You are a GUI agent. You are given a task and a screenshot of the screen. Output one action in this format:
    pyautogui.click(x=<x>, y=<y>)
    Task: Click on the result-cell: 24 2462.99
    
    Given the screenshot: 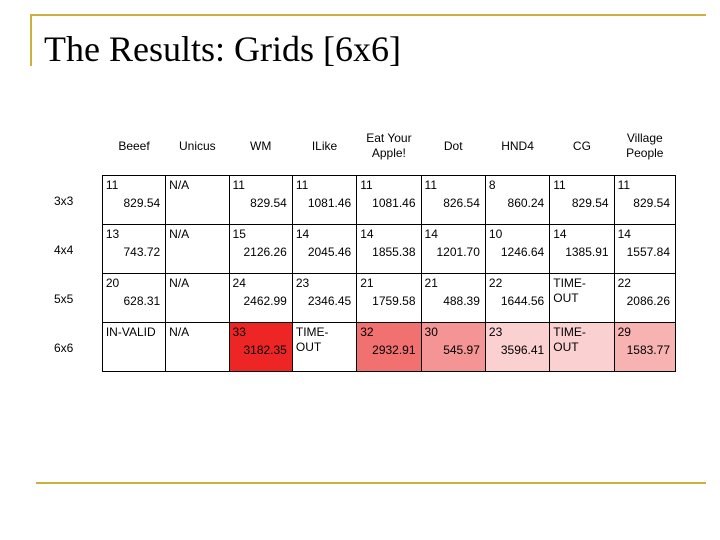 What is the action you would take?
    pyautogui.click(x=260, y=298)
    